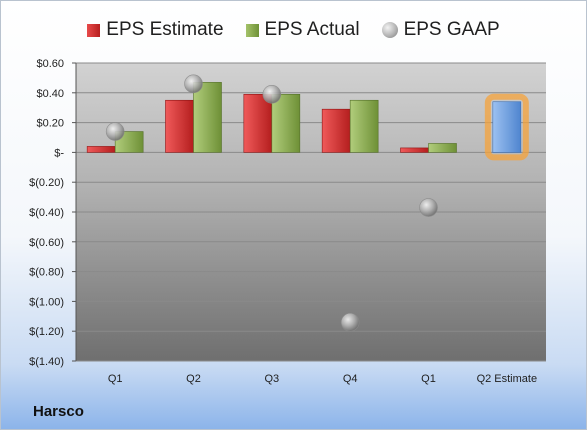 The image size is (587, 430). Describe the element at coordinates (271, 379) in the screenshot. I see `x-tick-label: Q3` at that location.